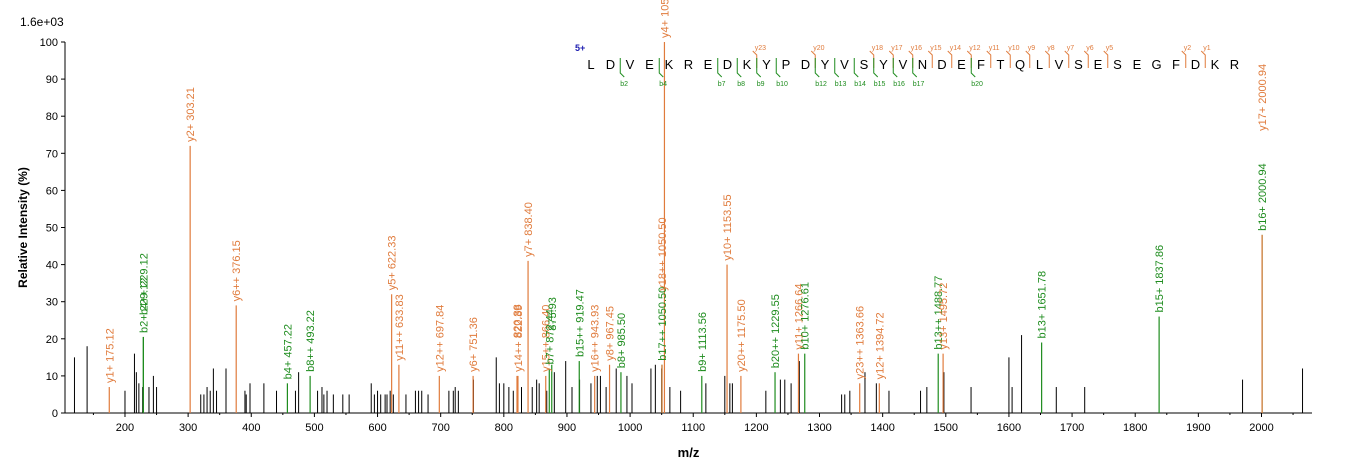  What do you see at coordinates (919, 84) in the screenshot?
I see `b-ion-label: b17` at bounding box center [919, 84].